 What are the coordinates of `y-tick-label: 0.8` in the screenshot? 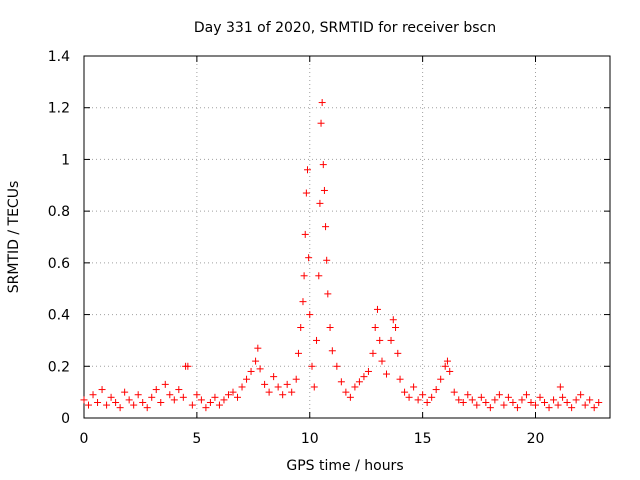 It's located at (59, 212).